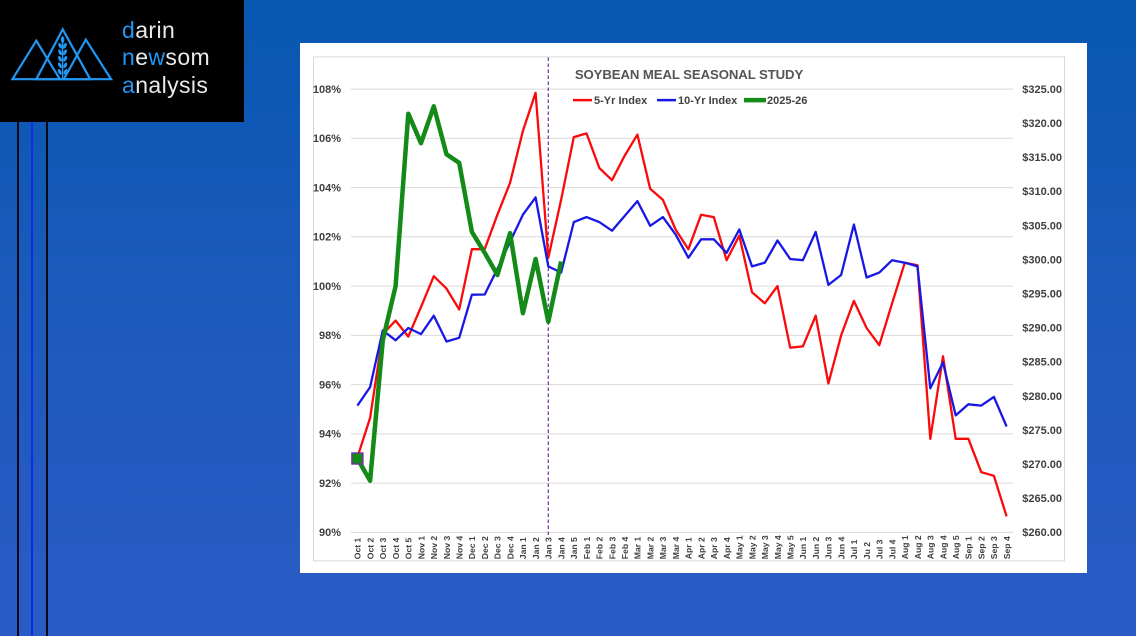 This screenshot has width=1136, height=636. What do you see at coordinates (663, 548) in the screenshot?
I see `svg-text: Mar 3` at bounding box center [663, 548].